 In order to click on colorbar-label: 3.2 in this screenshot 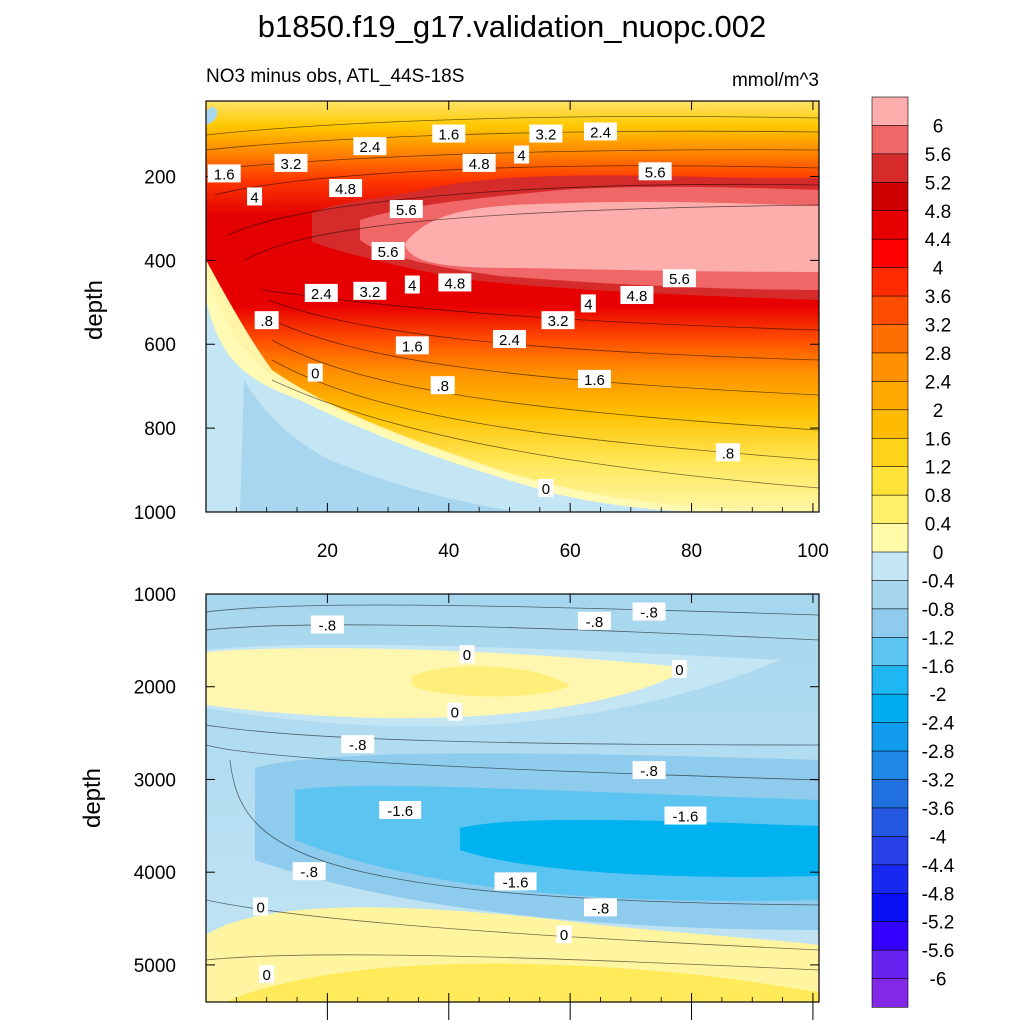, I will do `click(938, 326)`.